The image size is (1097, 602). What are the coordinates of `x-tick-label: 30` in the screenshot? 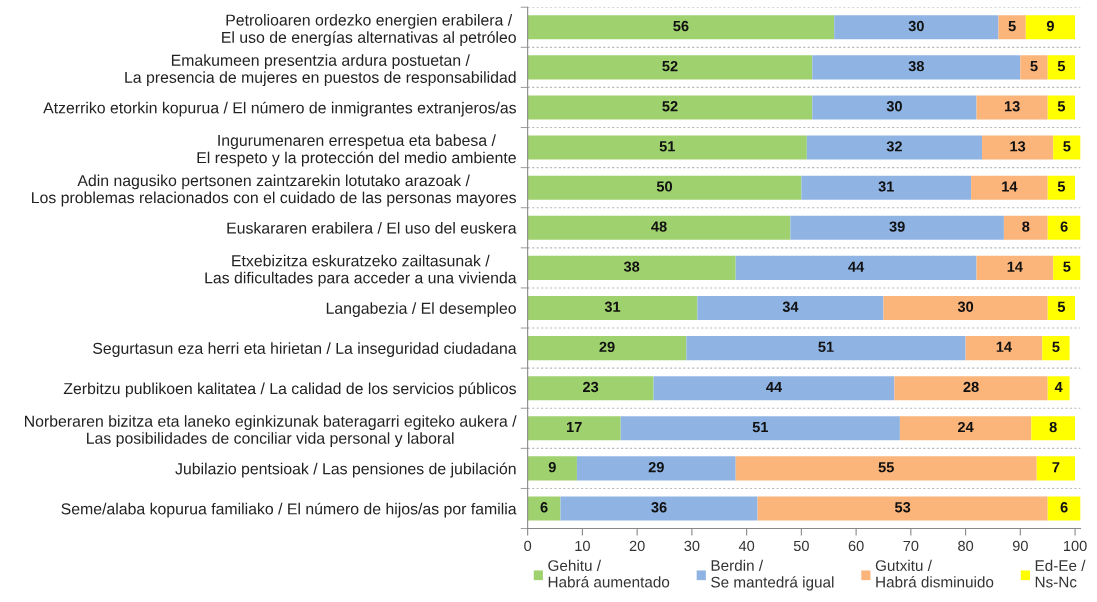 It's located at (692, 546).